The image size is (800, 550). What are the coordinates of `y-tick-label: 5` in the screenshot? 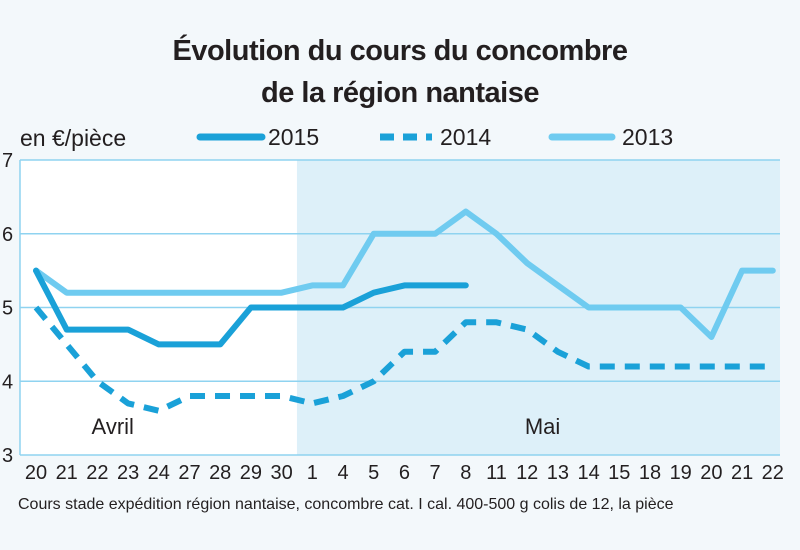 It's located at (7, 309).